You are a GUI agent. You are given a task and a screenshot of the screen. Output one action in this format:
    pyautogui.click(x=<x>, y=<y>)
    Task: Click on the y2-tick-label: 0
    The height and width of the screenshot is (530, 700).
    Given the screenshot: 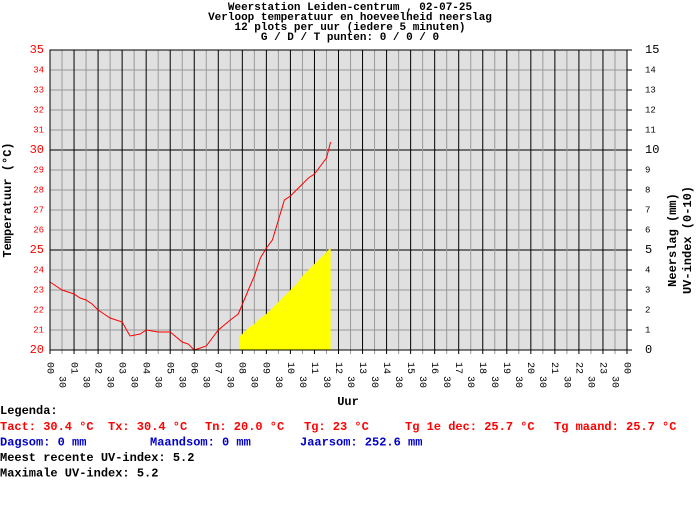 What is the action you would take?
    pyautogui.click(x=648, y=350)
    